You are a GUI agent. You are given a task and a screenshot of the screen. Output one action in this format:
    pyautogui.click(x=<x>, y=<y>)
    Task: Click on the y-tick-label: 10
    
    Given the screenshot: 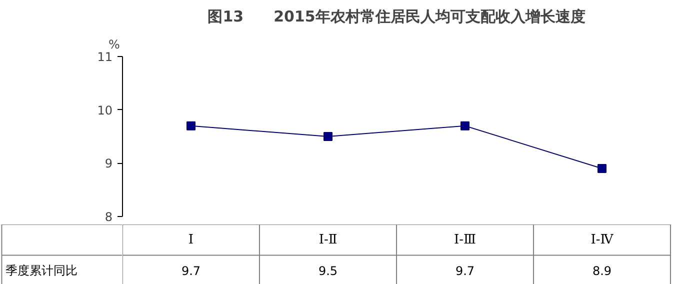 What is the action you would take?
    pyautogui.click(x=105, y=110)
    